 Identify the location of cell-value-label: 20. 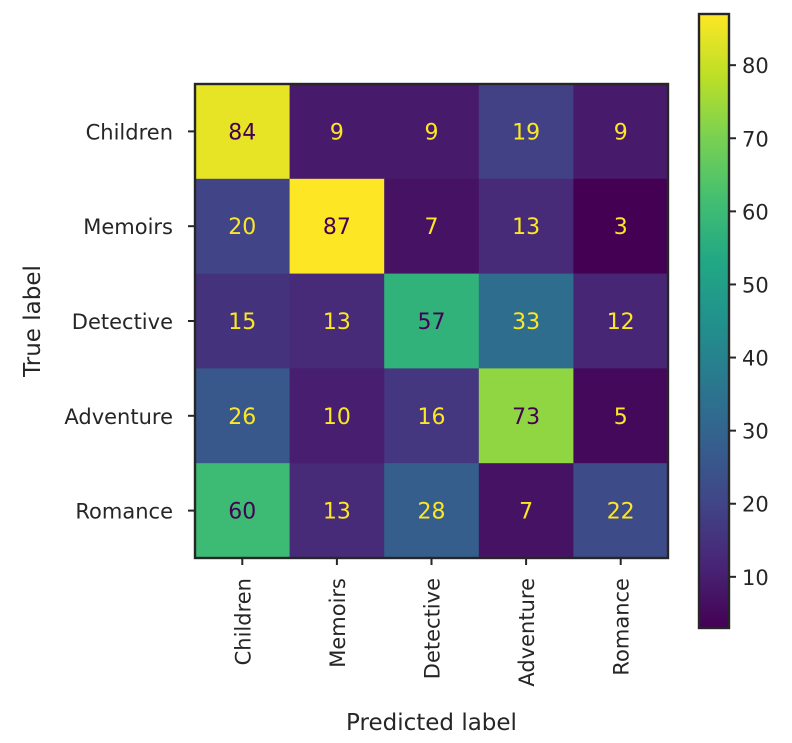
(242, 227).